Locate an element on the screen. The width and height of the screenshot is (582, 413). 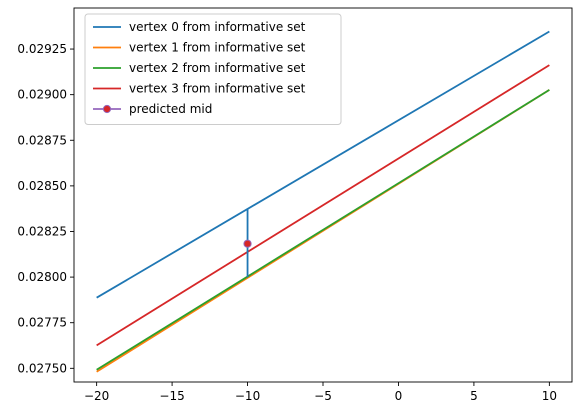
x-tick-label: 0 is located at coordinates (399, 396).